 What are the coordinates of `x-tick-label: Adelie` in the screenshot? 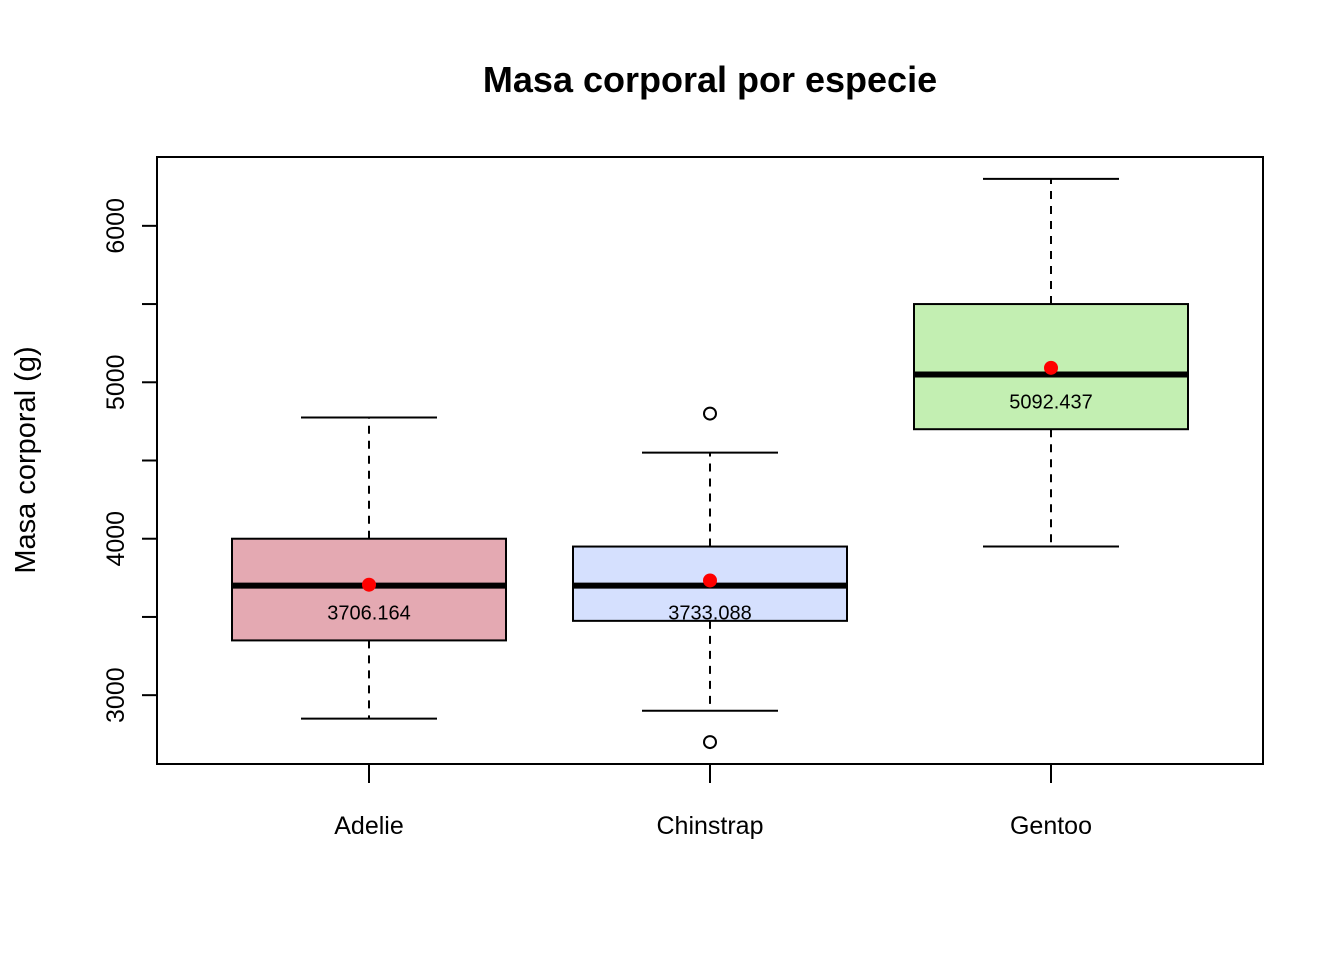 It's located at (369, 826).